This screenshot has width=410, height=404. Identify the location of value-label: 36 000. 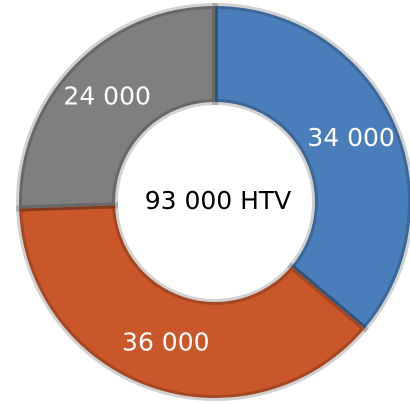
(165, 342).